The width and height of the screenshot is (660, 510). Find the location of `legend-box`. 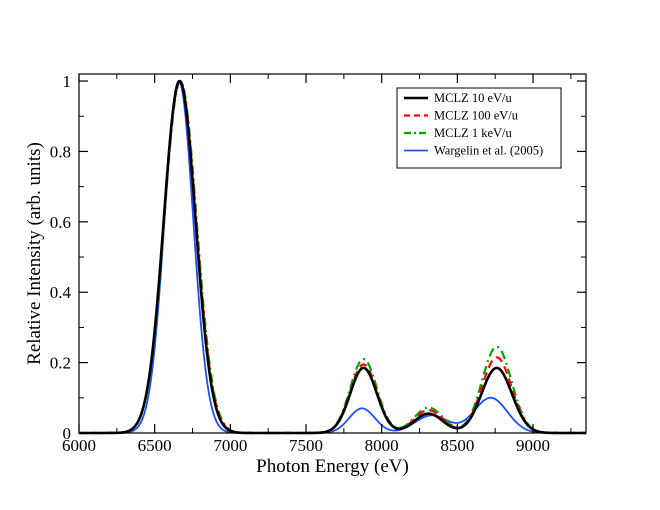

legend-box is located at coordinates (479, 128).